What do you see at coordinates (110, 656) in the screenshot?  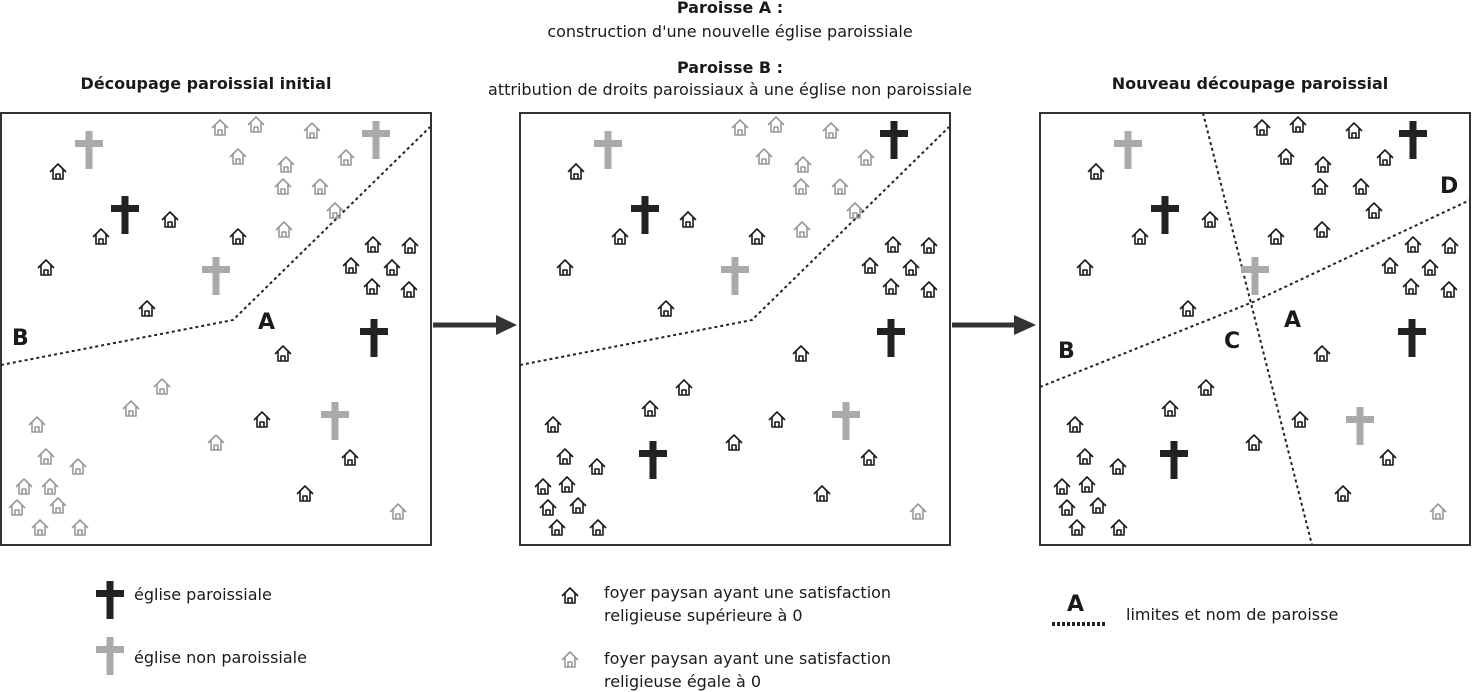 I see `cross-icon-non-parish-church` at bounding box center [110, 656].